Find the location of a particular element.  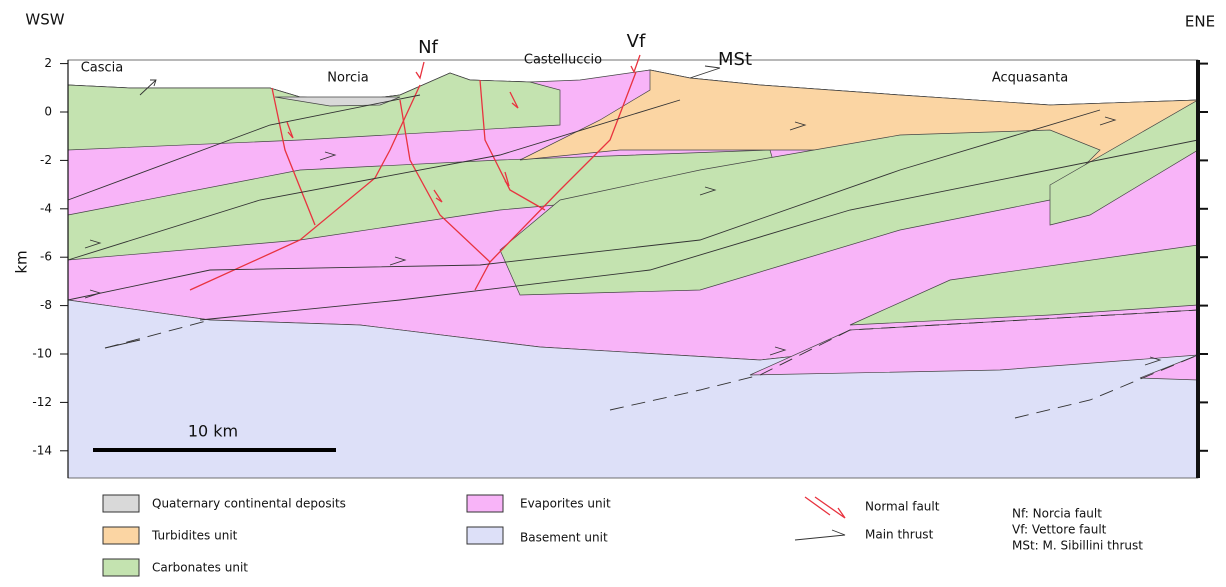

legend-label: Quaternary continental deposits is located at coordinates (249, 504).